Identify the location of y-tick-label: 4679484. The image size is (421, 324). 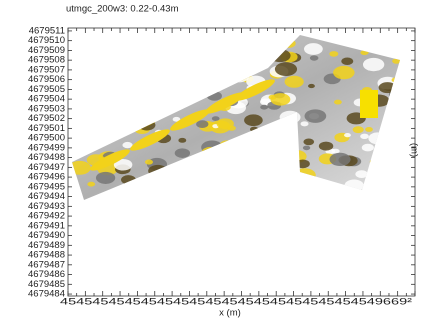
(46, 294).